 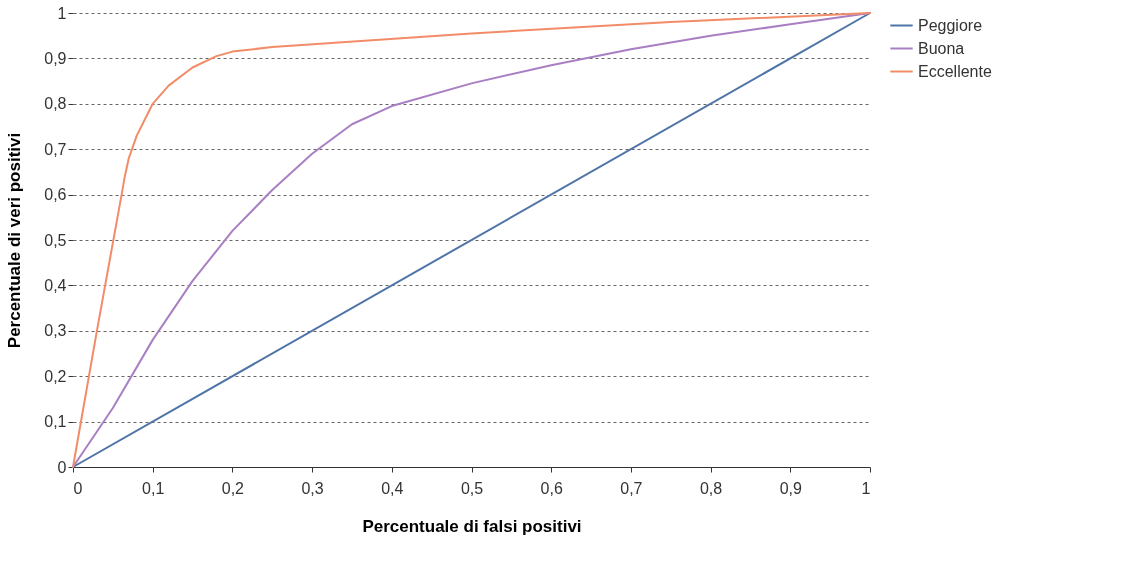 I want to click on y-tick-label: 0,3, so click(x=55, y=331).